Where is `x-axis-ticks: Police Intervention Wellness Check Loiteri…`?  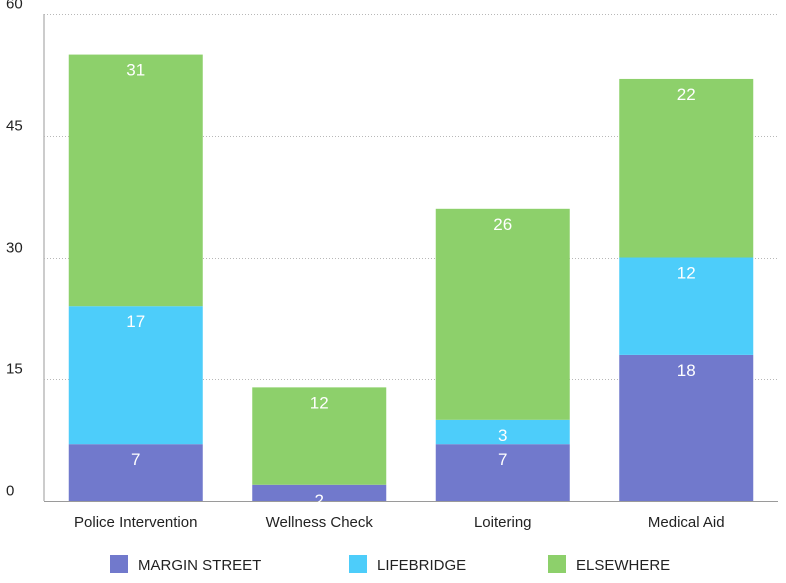
x-axis-ticks: Police Intervention Wellness Check Loiteri… is located at coordinates (399, 522).